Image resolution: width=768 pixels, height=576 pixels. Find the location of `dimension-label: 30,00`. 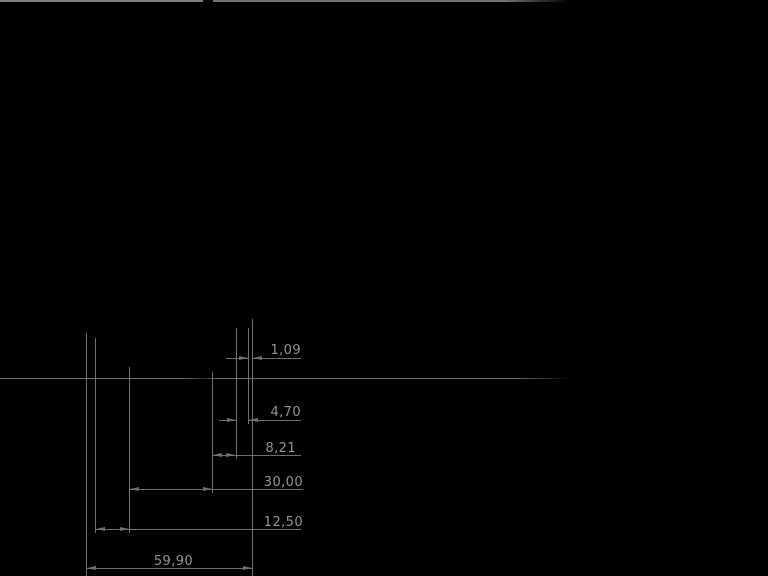

dimension-label: 30,00 is located at coordinates (283, 482).